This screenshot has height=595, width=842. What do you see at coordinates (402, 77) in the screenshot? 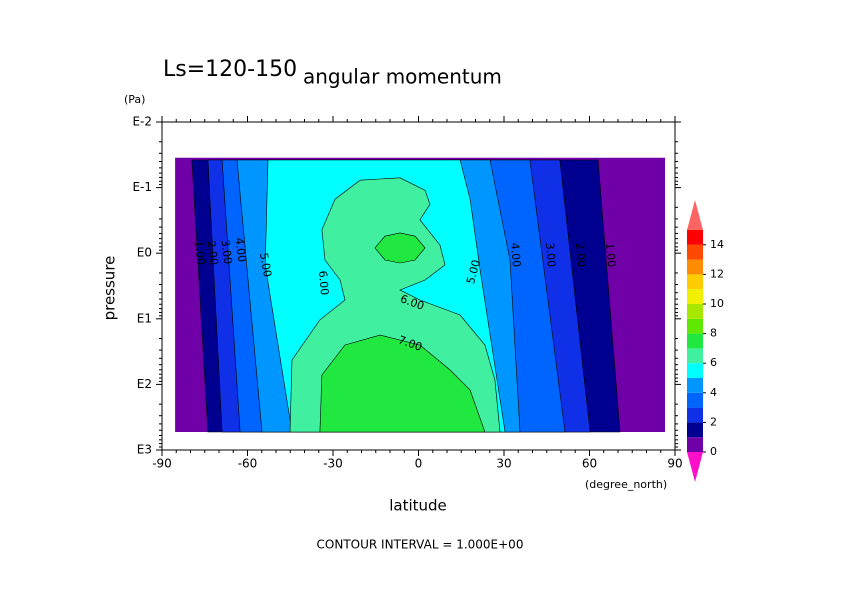
I see `chart-title: angular momentum` at bounding box center [402, 77].